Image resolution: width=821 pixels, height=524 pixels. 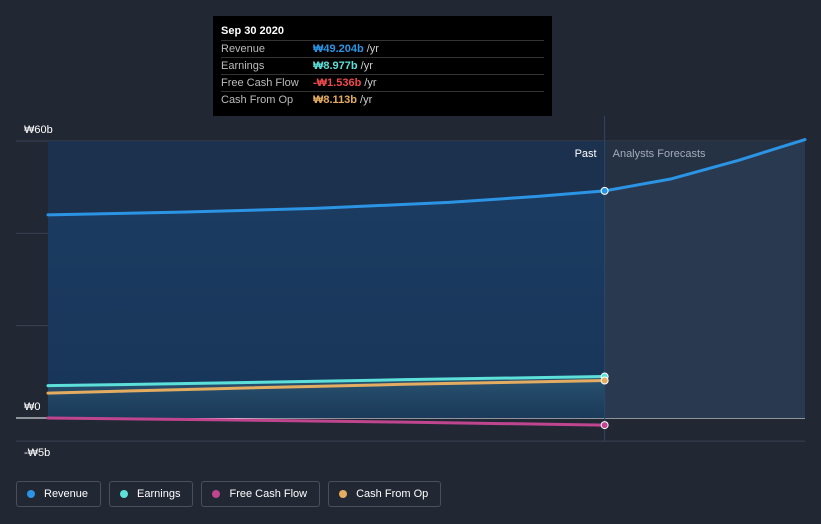 What do you see at coordinates (326, 397) in the screenshot?
I see `earnings-area` at bounding box center [326, 397].